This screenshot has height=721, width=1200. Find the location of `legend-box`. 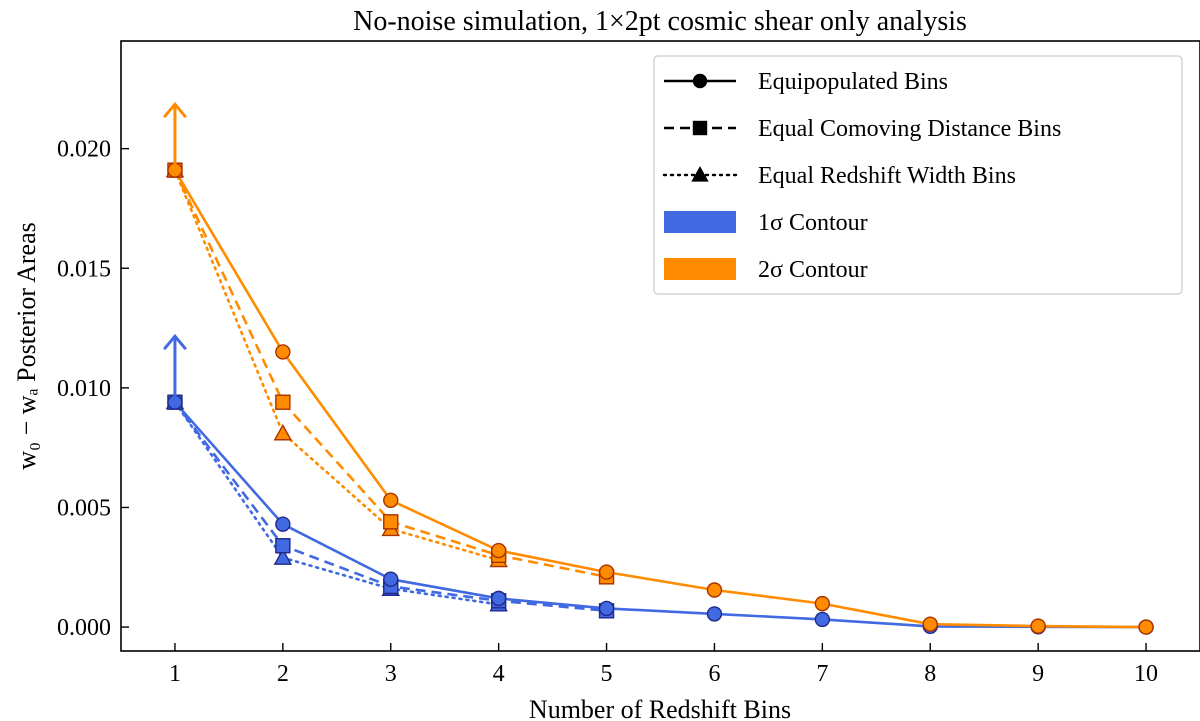

legend-box is located at coordinates (918, 175).